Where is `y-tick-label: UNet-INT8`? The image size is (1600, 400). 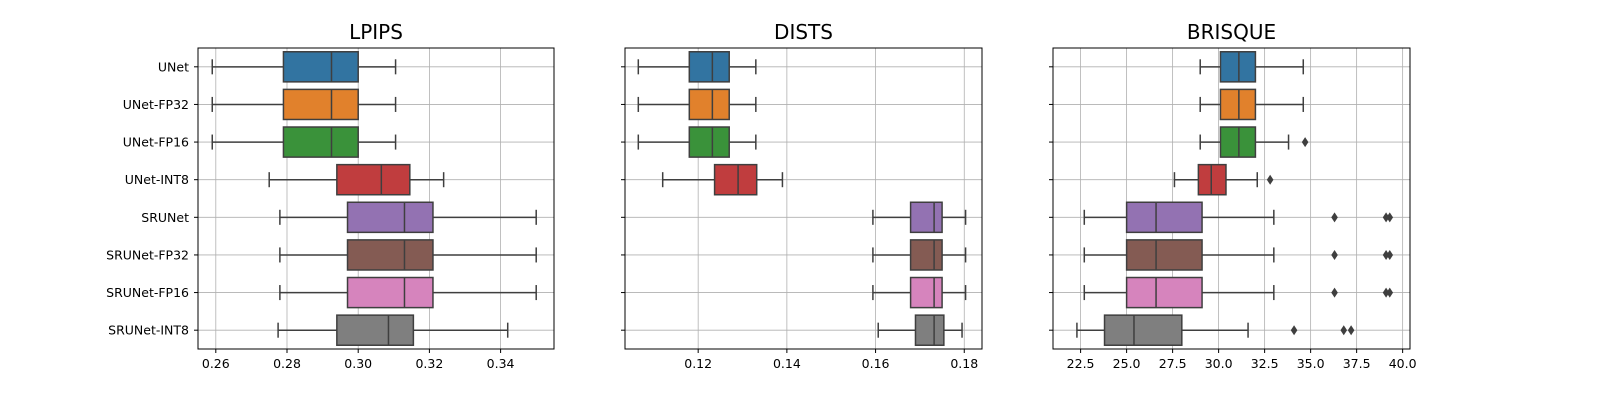 y-tick-label: UNet-INT8 is located at coordinates (157, 179).